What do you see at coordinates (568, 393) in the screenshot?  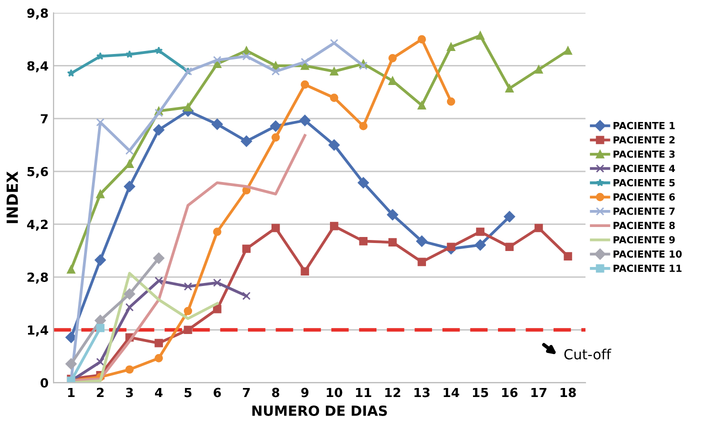 I see `x-tick-label: 18` at bounding box center [568, 393].